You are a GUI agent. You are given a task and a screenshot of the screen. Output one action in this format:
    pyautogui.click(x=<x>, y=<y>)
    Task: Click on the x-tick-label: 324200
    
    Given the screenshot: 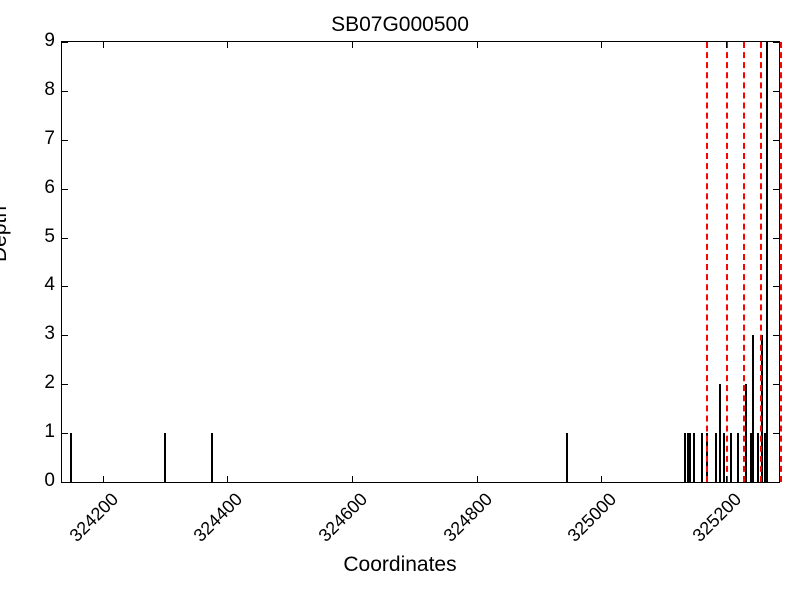 What is the action you would take?
    pyautogui.click(x=93, y=517)
    